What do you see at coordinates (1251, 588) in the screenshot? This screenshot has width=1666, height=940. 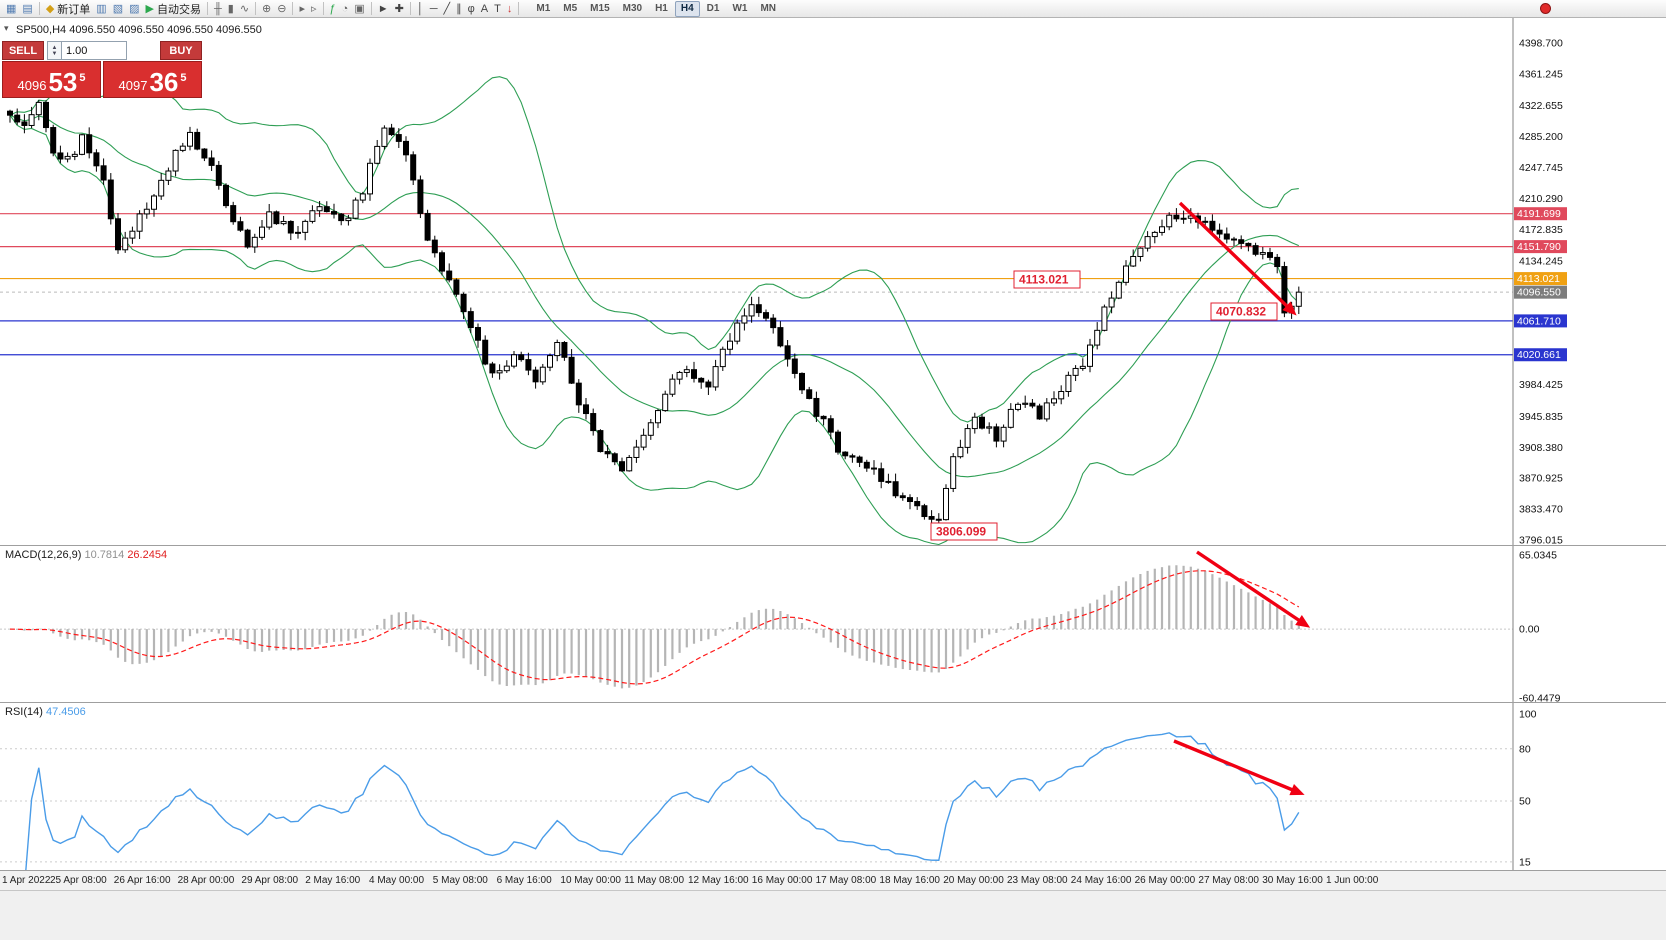 I see `macd-trend-arrow` at bounding box center [1251, 588].